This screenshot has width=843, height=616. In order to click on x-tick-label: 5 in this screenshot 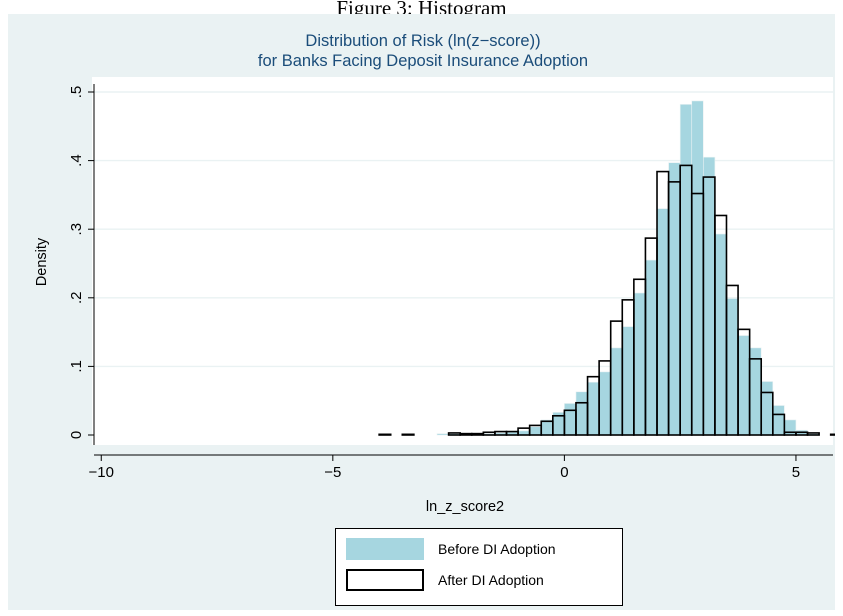, I will do `click(796, 472)`.